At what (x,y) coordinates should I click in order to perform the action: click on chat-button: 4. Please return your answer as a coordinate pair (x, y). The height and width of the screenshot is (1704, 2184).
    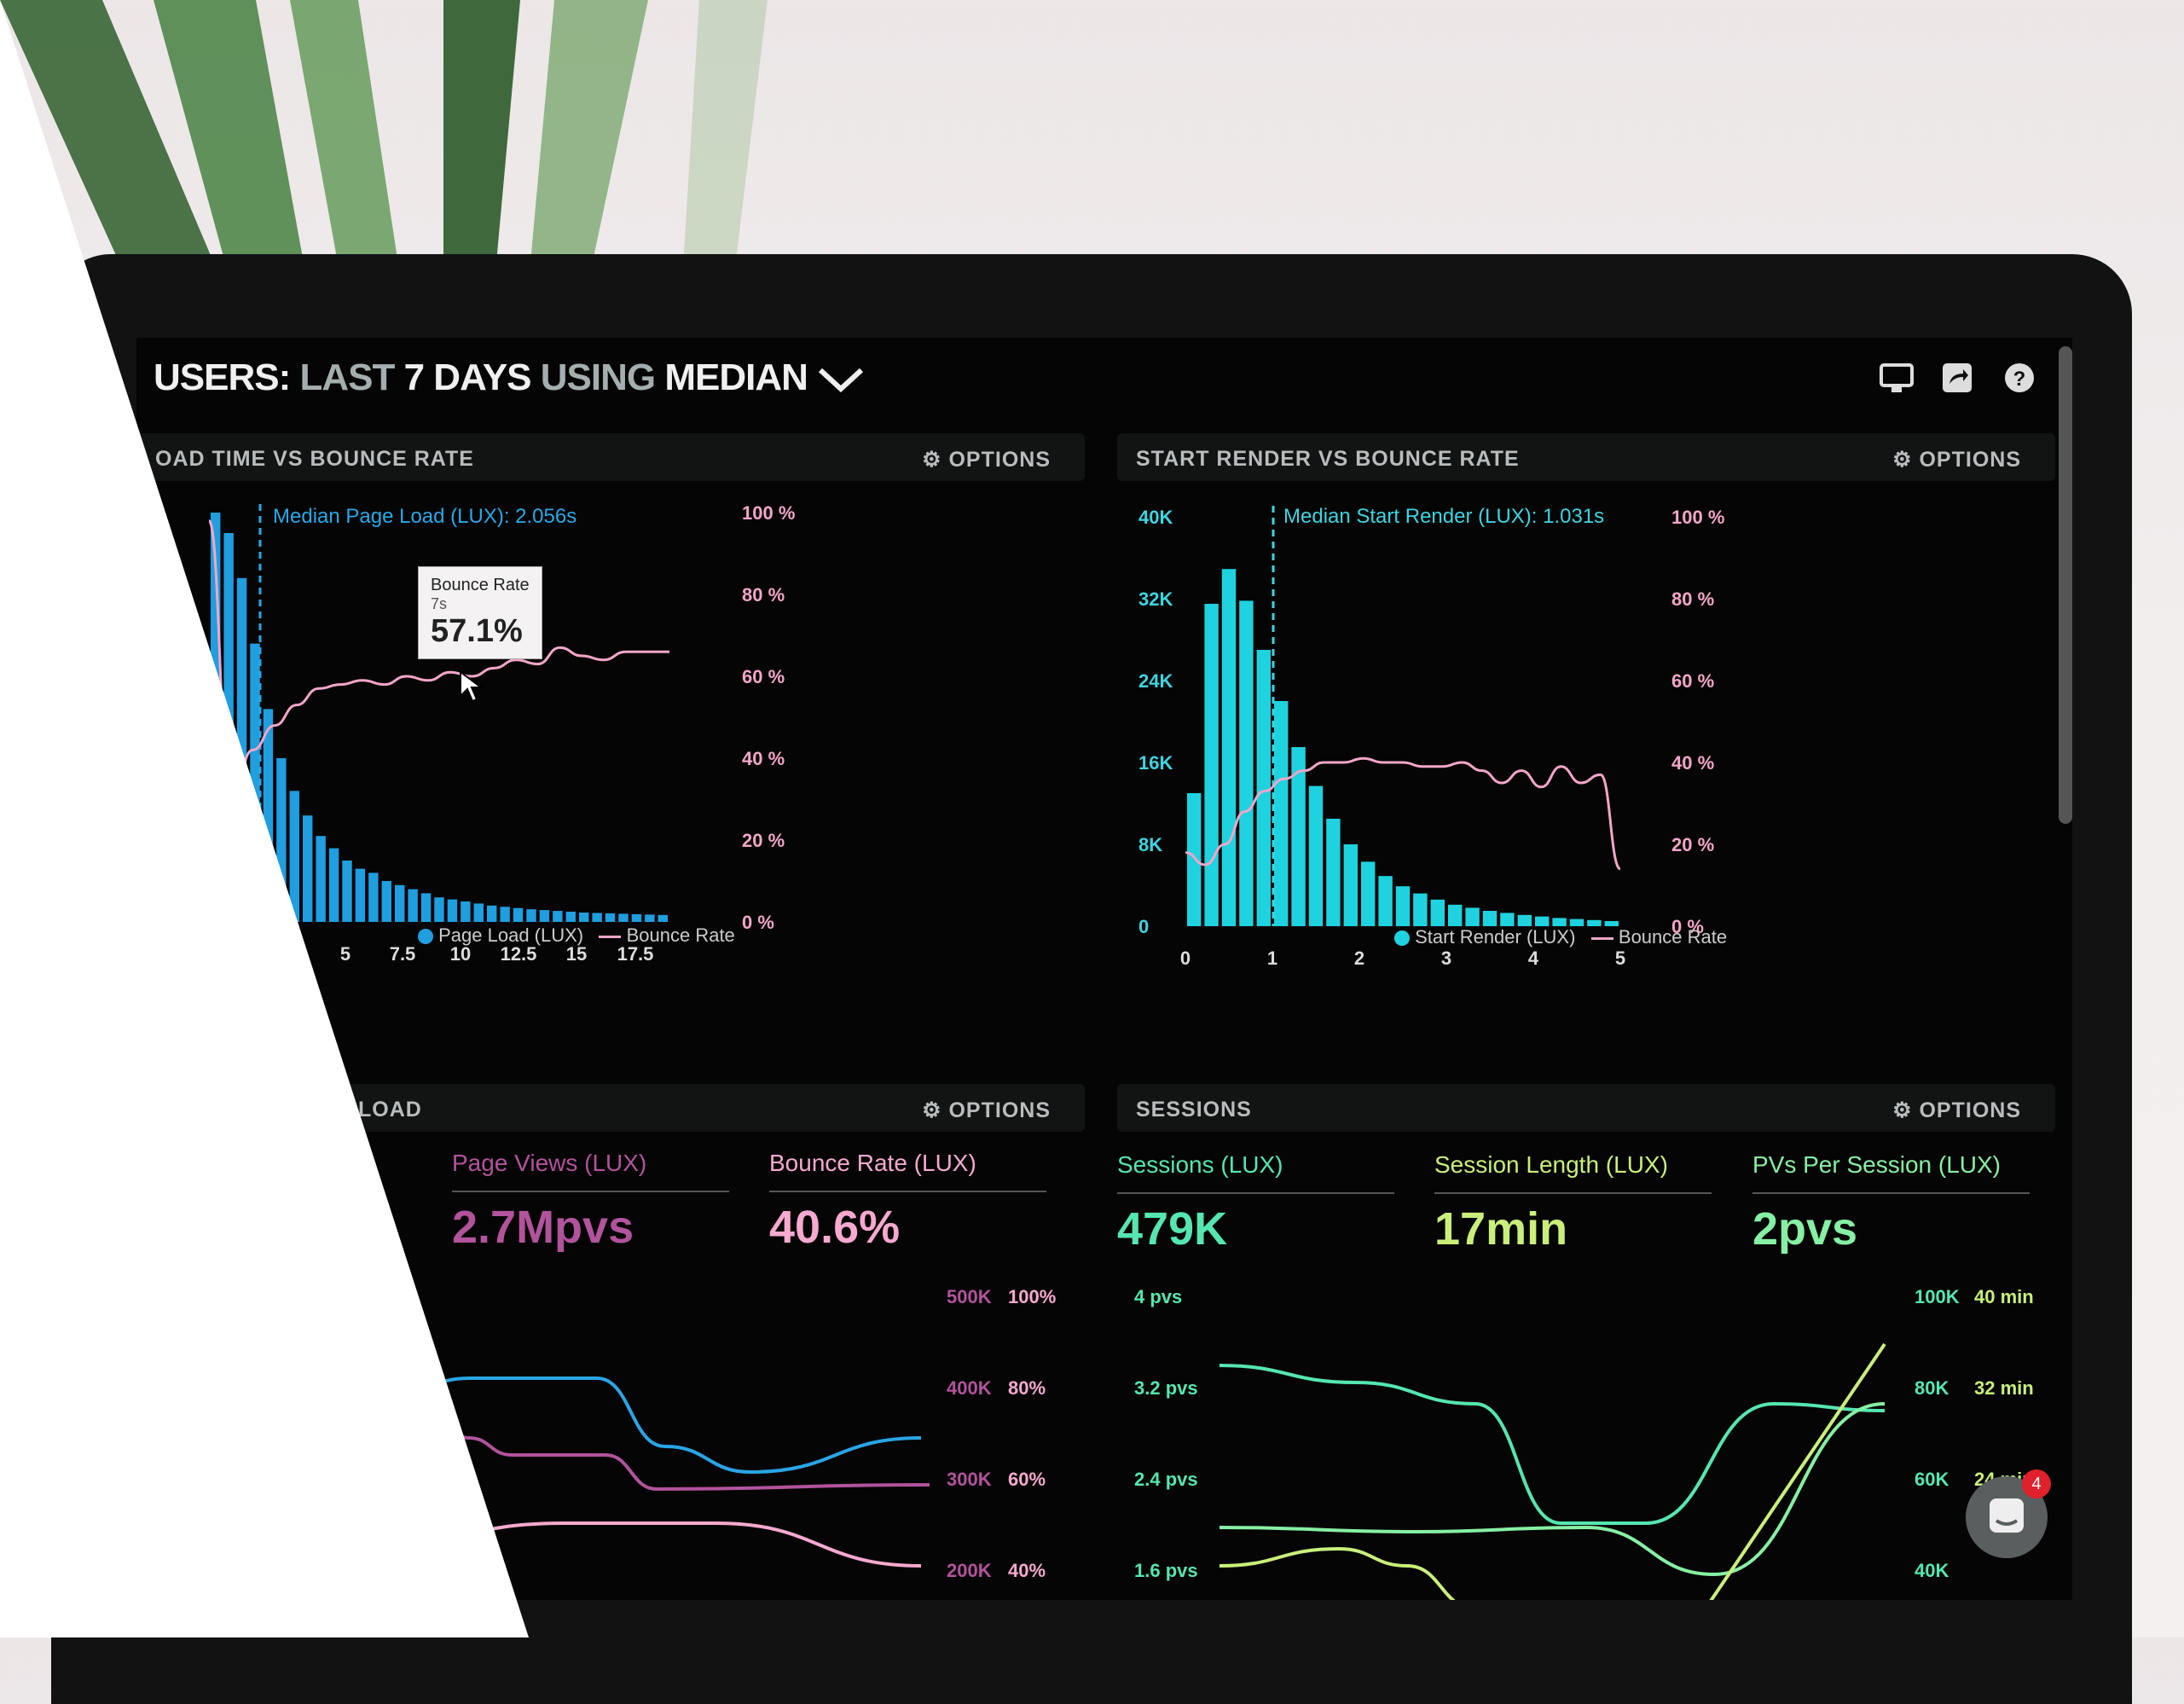
    Looking at the image, I should click on (2009, 1514).